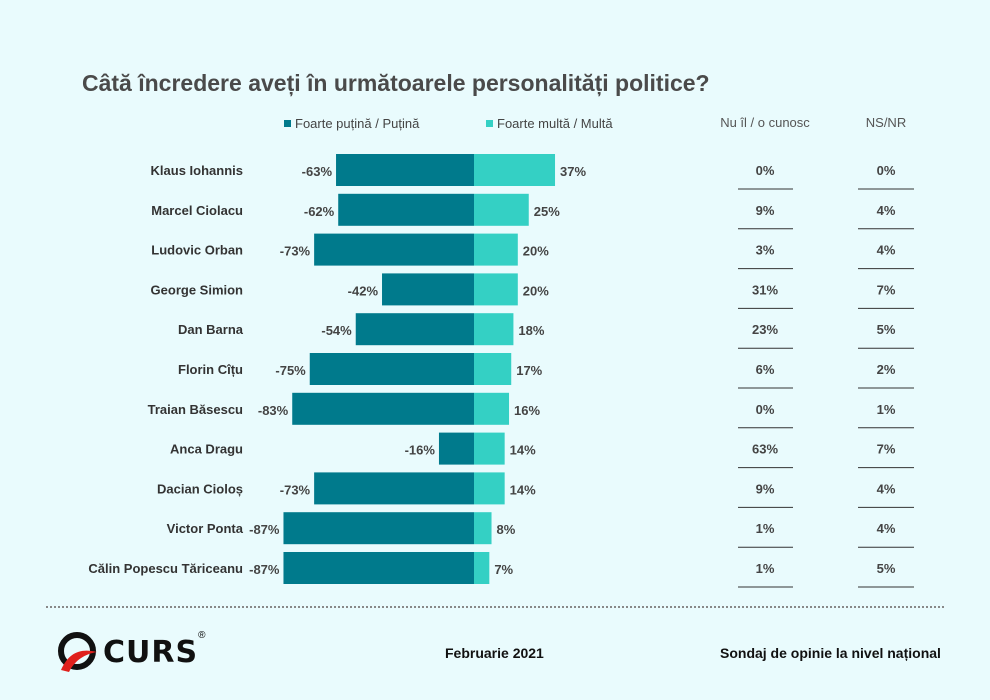 This screenshot has height=700, width=990. What do you see at coordinates (200, 488) in the screenshot?
I see `category-label: Dacian Cioloș` at bounding box center [200, 488].